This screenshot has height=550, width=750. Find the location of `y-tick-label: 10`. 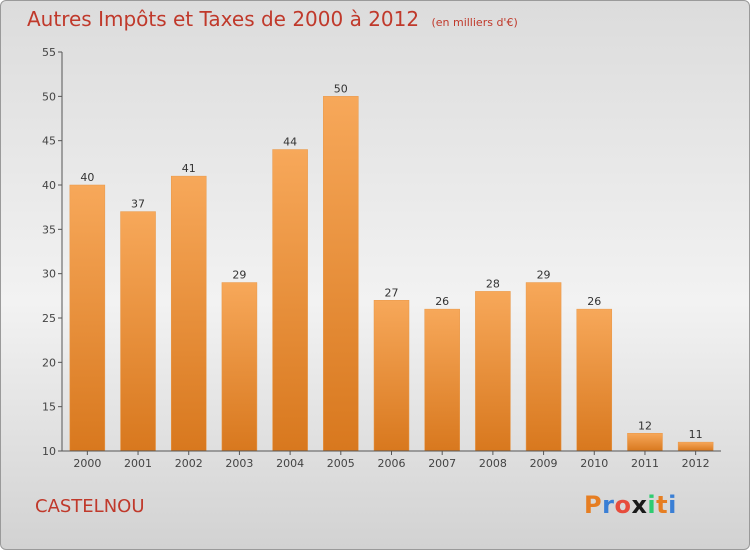

y-tick-label: 10 is located at coordinates (49, 451).